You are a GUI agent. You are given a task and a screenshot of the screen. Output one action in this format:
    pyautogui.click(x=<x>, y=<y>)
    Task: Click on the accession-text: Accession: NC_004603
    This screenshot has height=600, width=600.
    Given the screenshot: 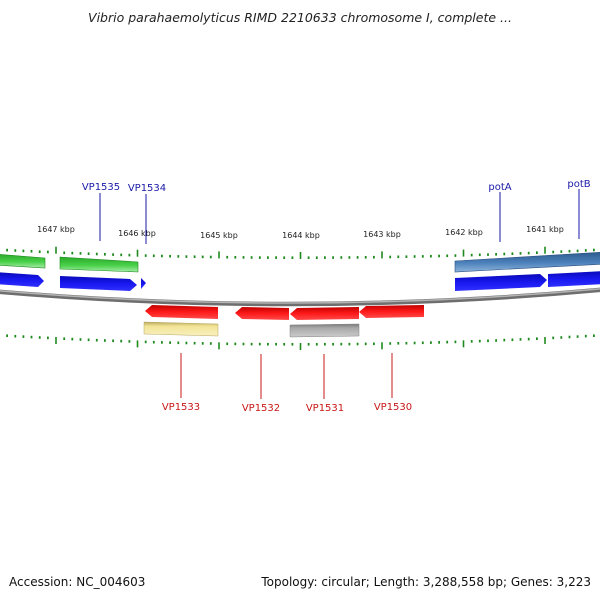 What is the action you would take?
    pyautogui.click(x=77, y=582)
    